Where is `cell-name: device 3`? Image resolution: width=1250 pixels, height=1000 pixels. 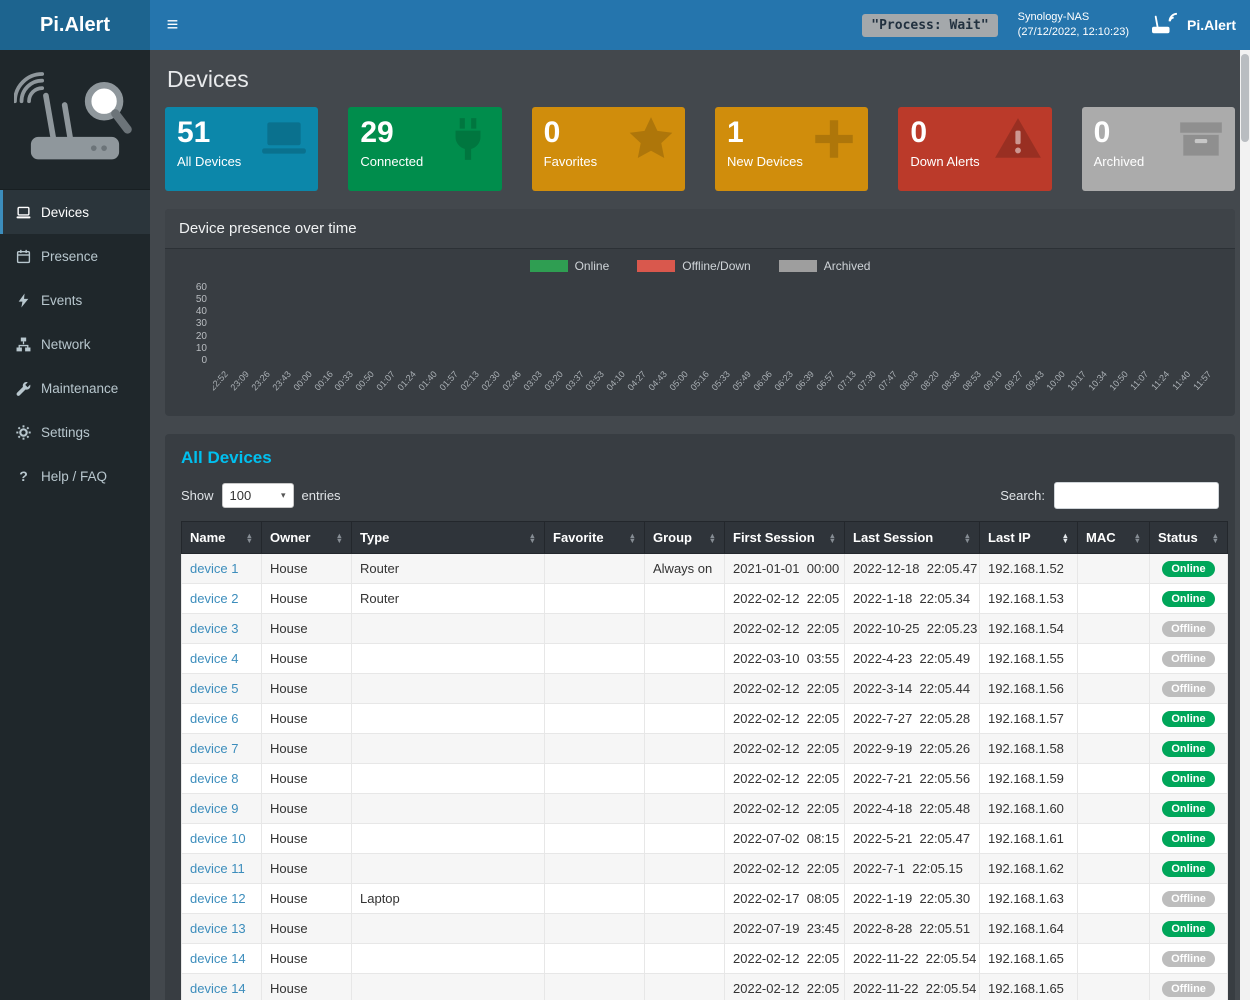 cell-name: device 3 is located at coordinates (221, 628).